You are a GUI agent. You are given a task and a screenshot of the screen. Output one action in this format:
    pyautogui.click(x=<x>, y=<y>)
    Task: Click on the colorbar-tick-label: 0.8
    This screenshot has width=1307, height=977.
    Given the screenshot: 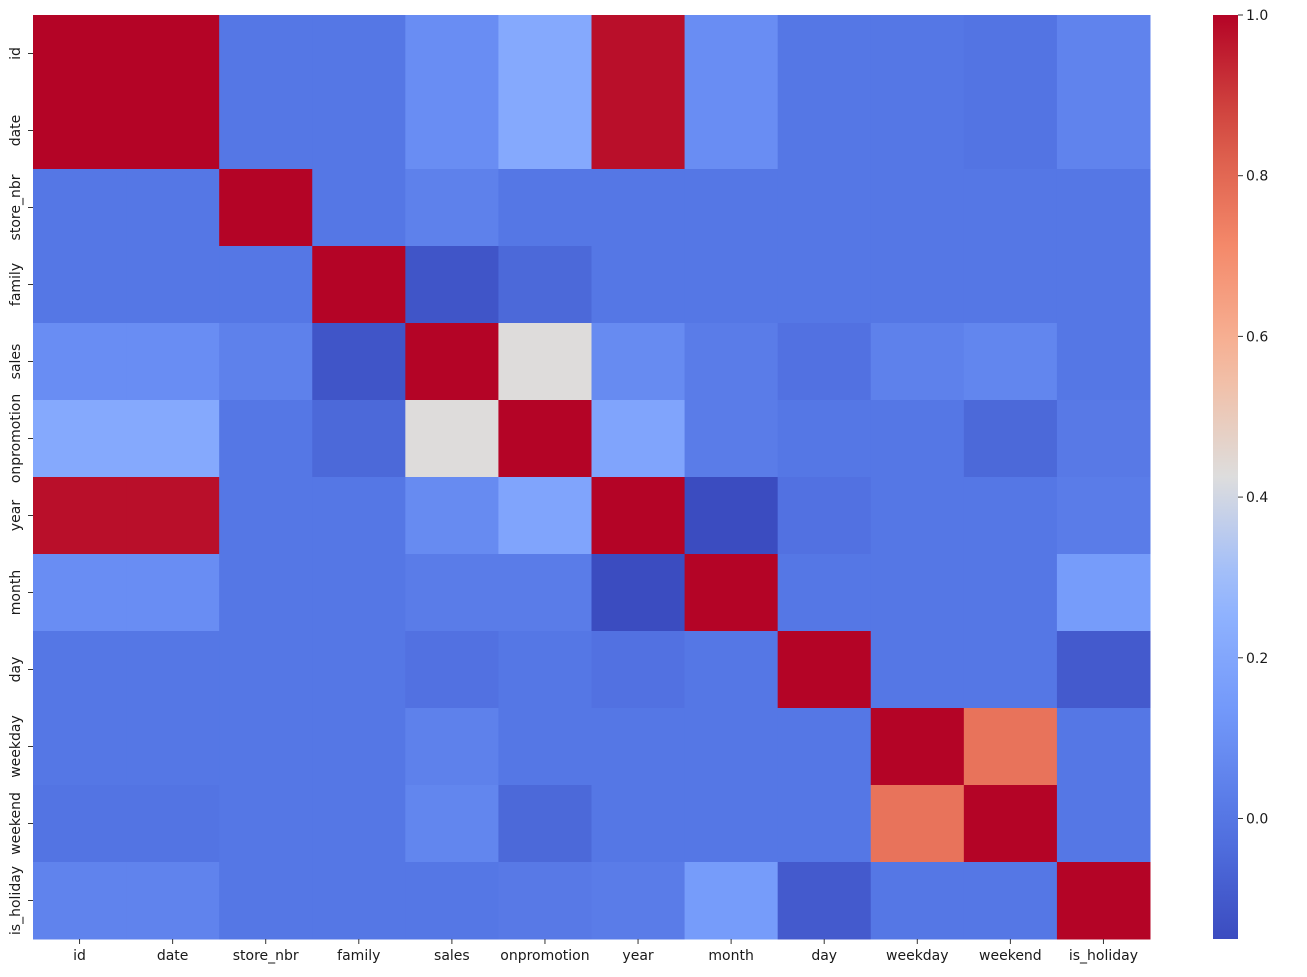 What is the action you would take?
    pyautogui.click(x=1257, y=177)
    